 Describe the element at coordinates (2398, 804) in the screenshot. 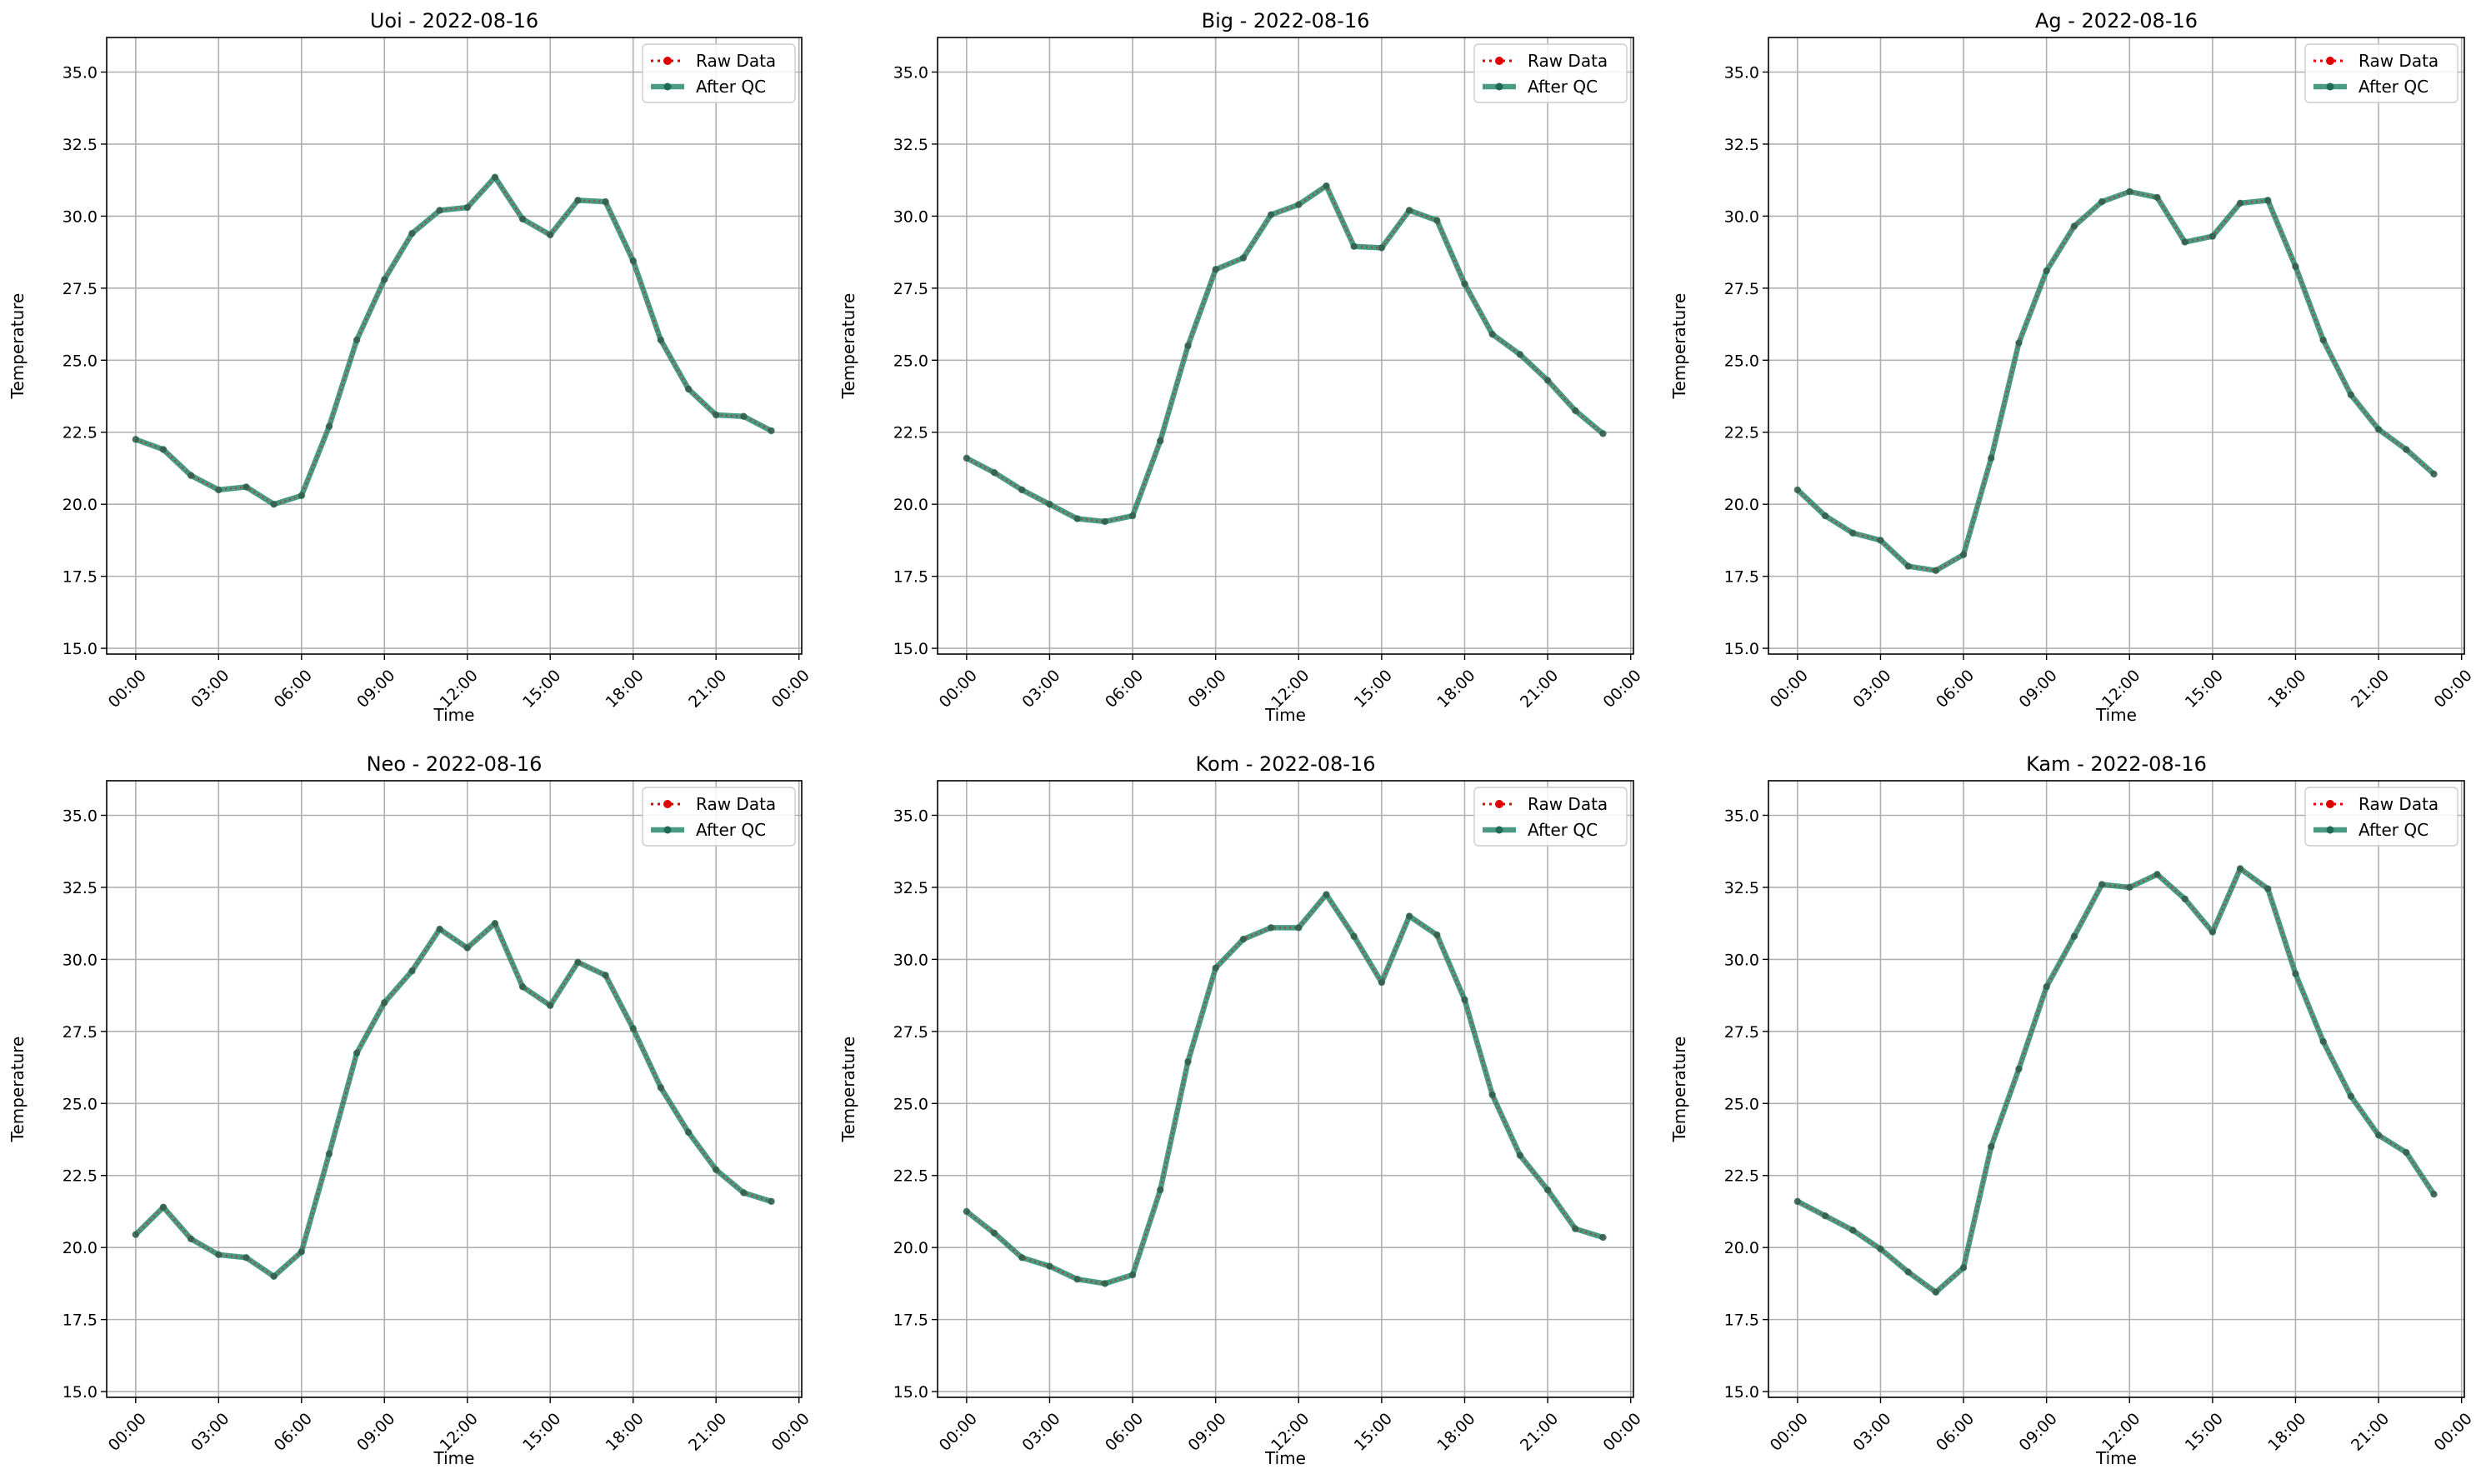

I see `legend-label-raw-data: Raw Data` at that location.